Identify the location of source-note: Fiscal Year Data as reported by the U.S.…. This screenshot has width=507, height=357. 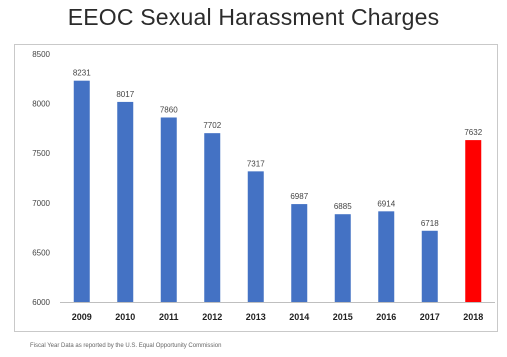
(126, 346).